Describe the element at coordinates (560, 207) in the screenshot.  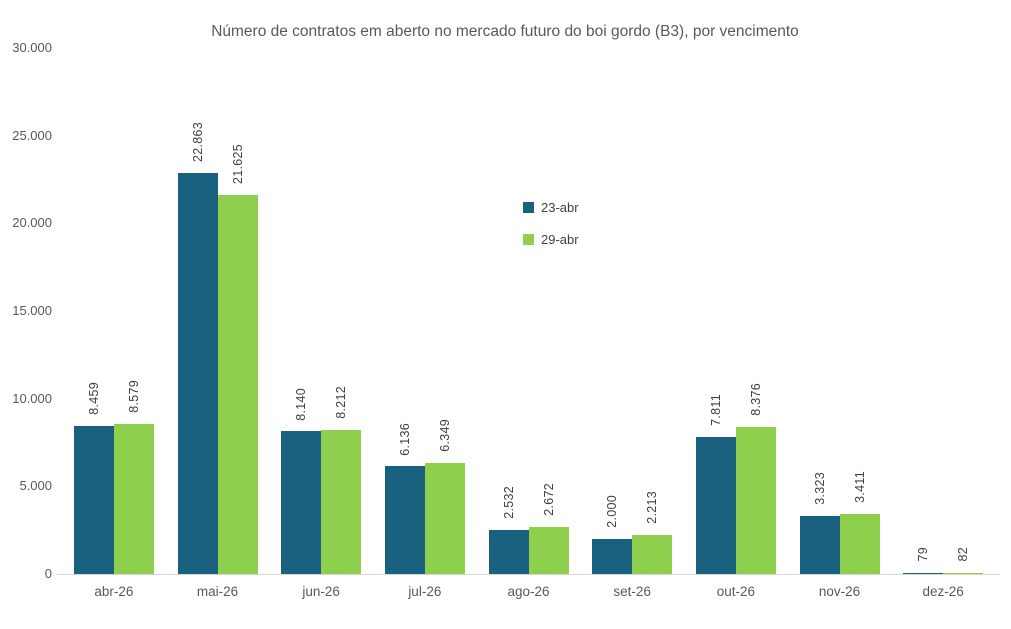
I see `legend-label-series-1: 23-abr` at that location.